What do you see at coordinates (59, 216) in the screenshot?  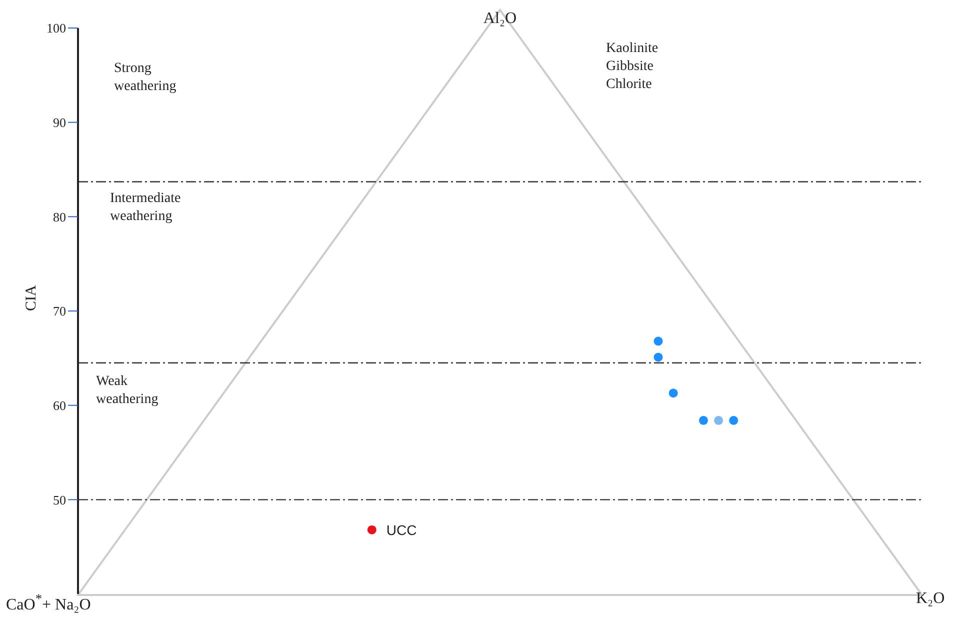 I see `y-tick-label: 80` at bounding box center [59, 216].